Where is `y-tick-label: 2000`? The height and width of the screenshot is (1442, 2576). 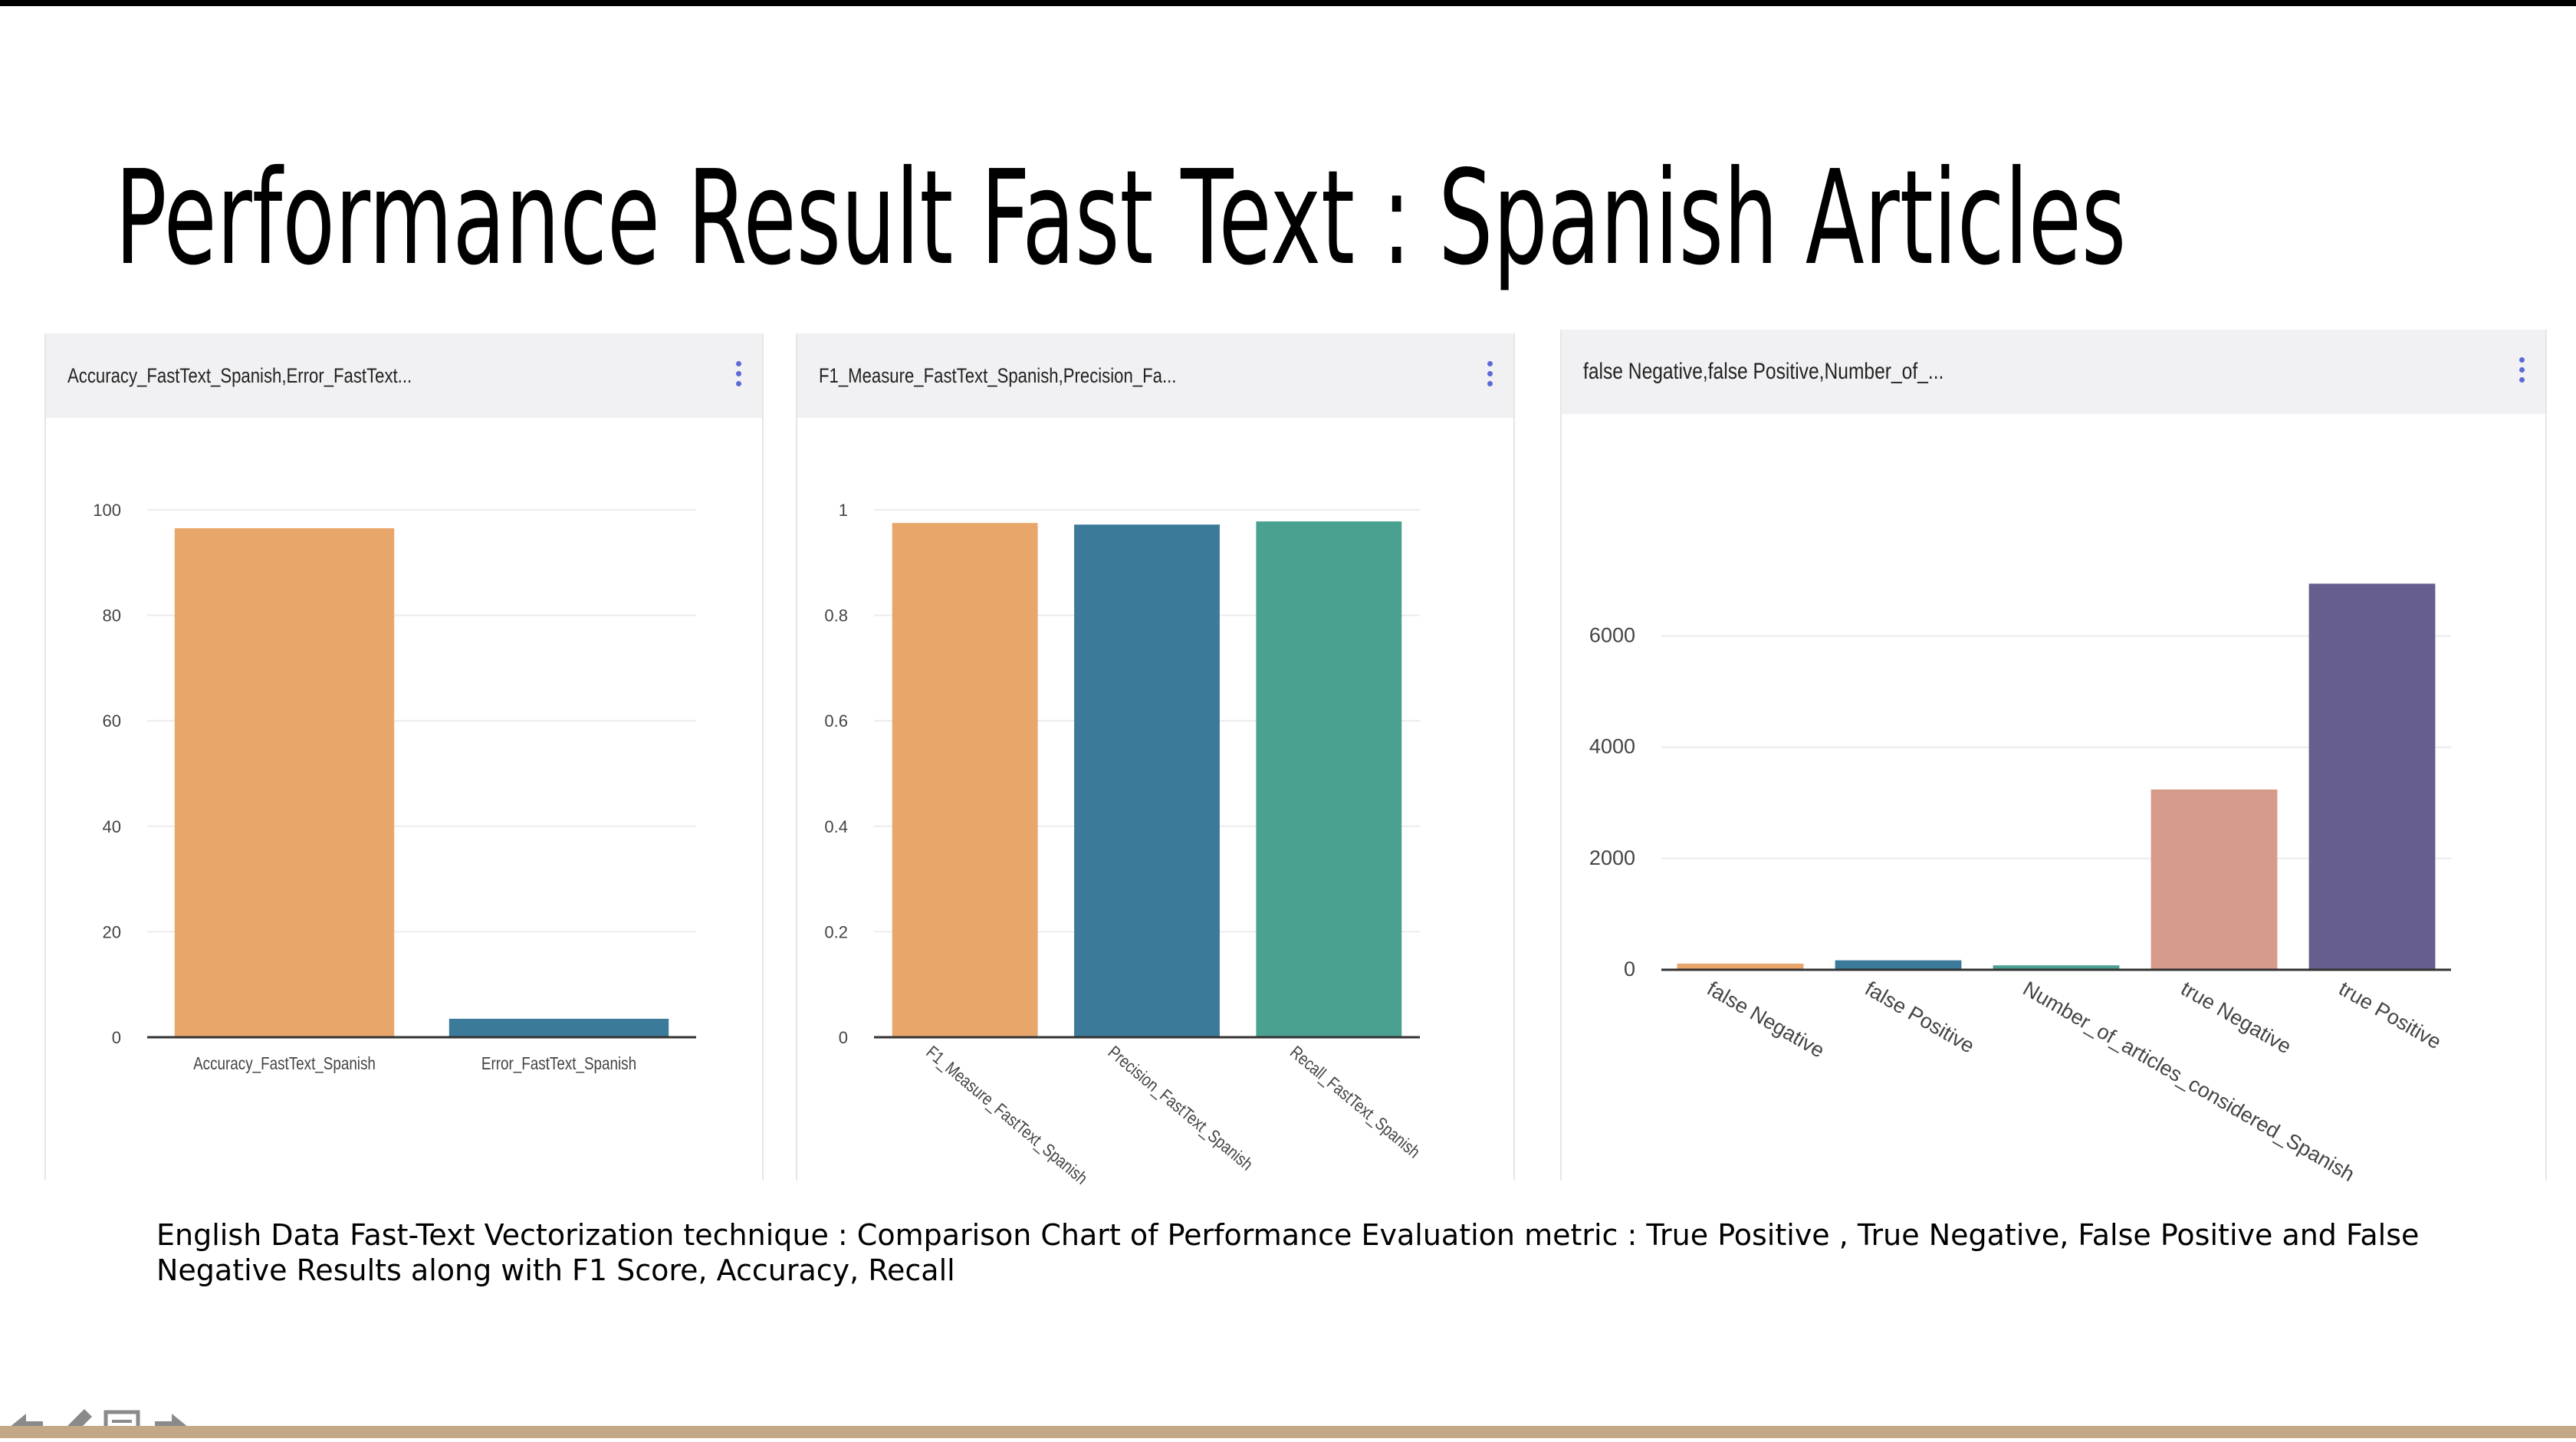
y-tick-label: 2000 is located at coordinates (1612, 858).